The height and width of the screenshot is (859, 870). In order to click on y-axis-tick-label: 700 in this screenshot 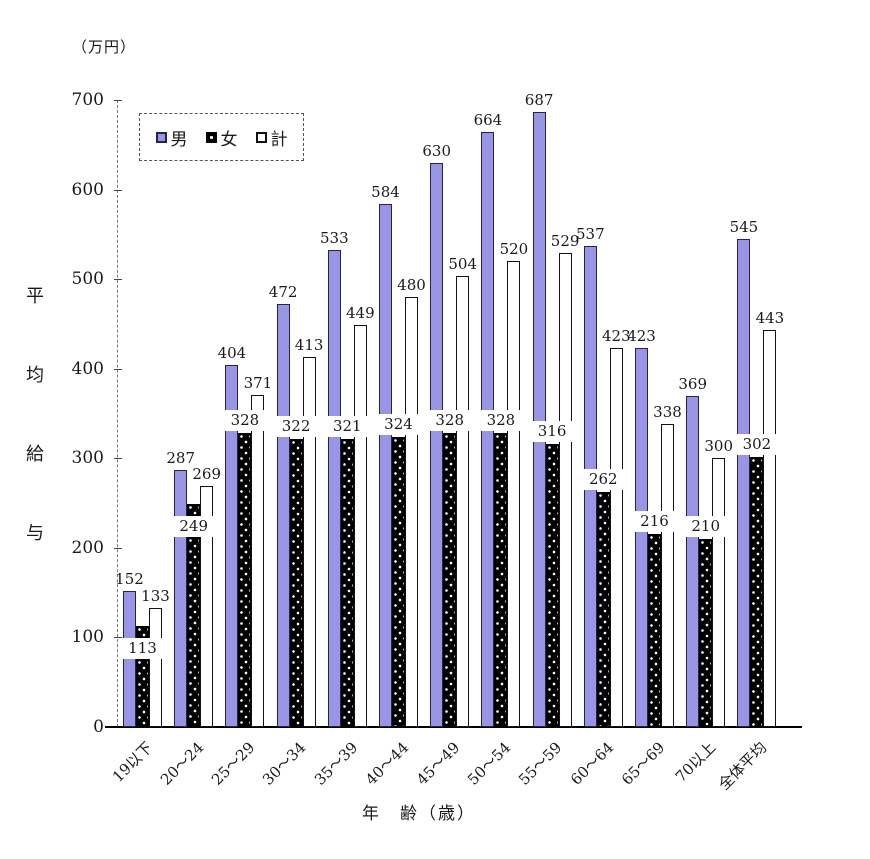, I will do `click(87, 100)`.